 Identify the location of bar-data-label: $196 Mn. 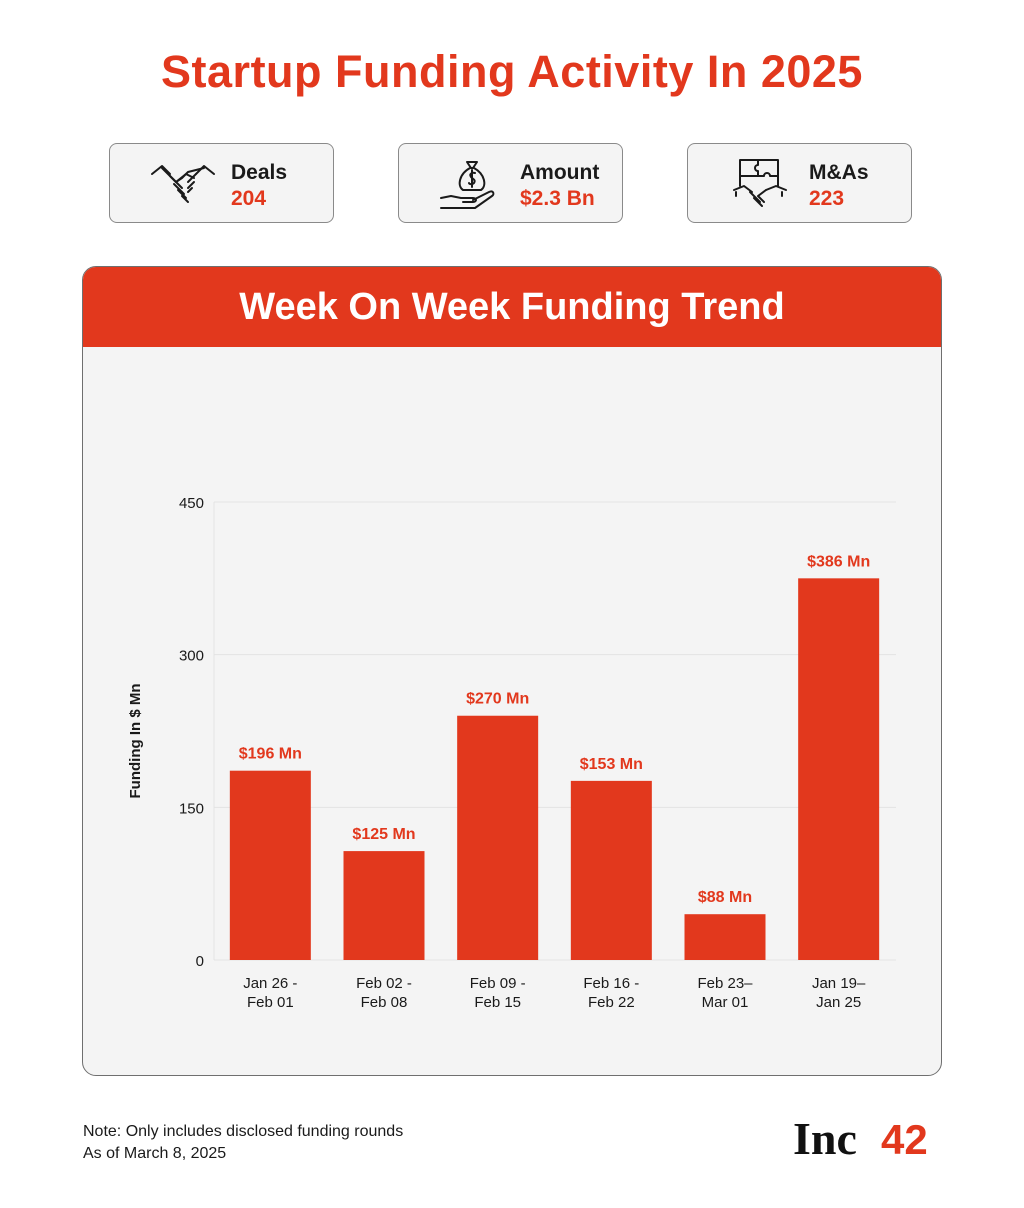
(270, 754).